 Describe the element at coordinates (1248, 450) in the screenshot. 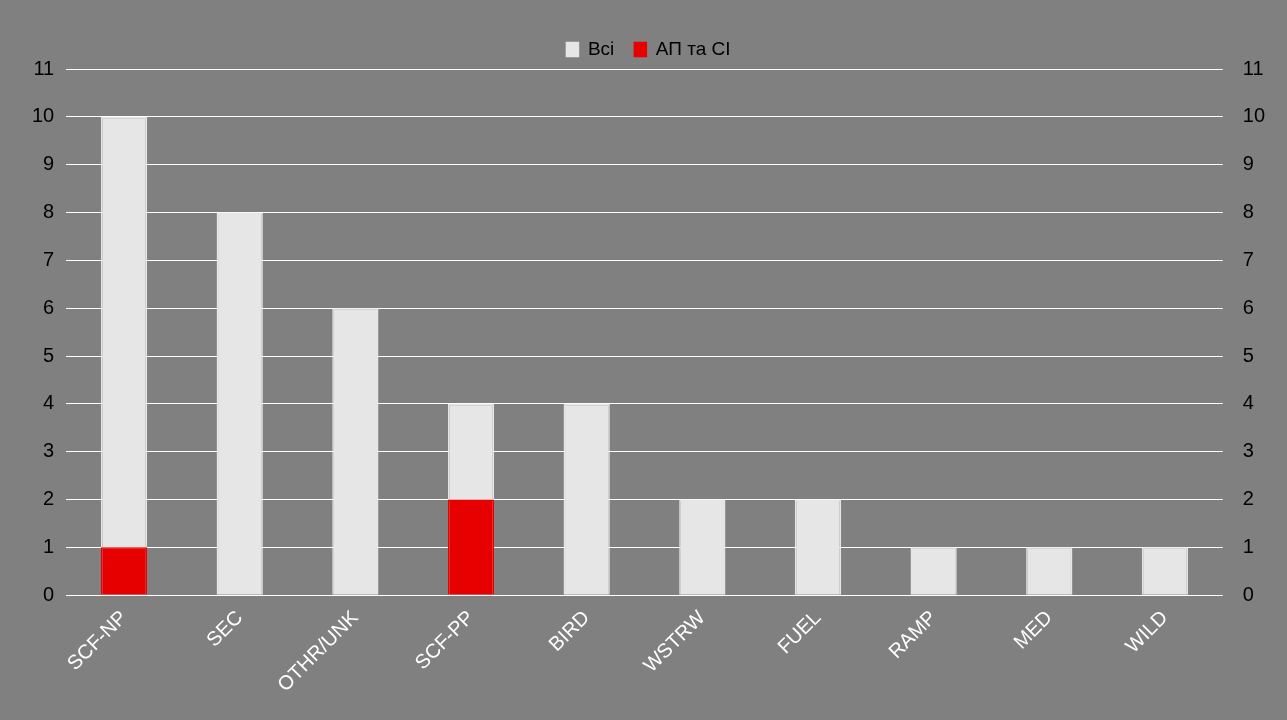

I see `y2-tick-label: 3` at that location.